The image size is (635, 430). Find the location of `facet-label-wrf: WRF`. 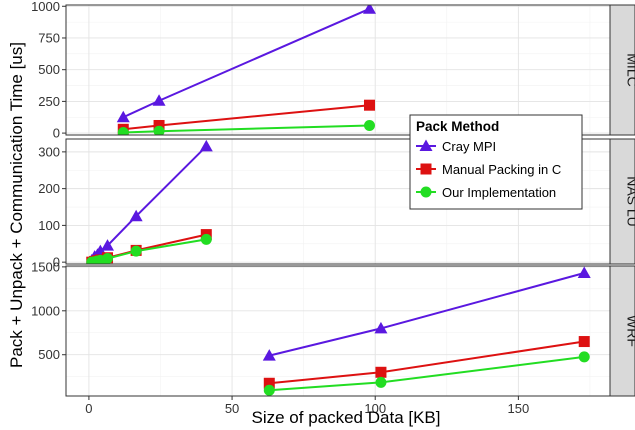

facet-label-wrf: WRF is located at coordinates (630, 331).